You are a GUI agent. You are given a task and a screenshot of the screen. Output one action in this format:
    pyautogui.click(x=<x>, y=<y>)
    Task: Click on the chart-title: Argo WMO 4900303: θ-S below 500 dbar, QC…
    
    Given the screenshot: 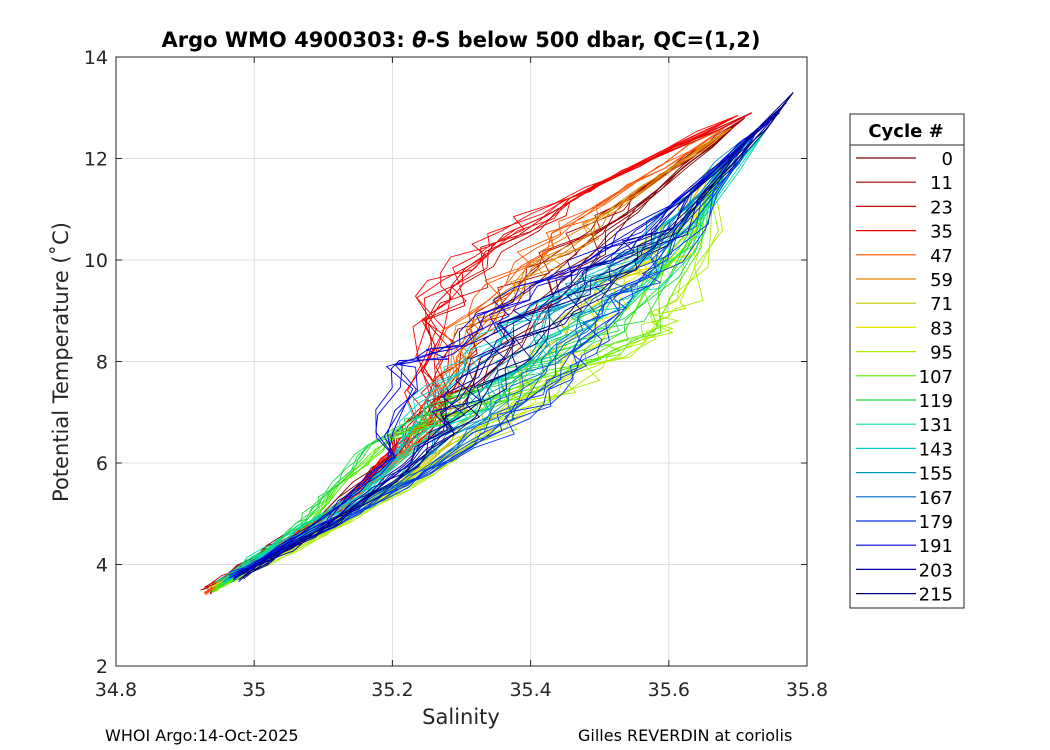 What is the action you would take?
    pyautogui.click(x=460, y=40)
    